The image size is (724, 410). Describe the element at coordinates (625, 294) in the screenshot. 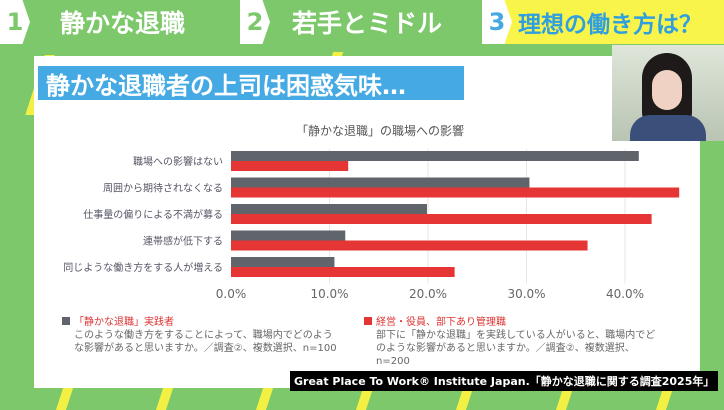

I see `x-tick-label: 40.0%` at that location.